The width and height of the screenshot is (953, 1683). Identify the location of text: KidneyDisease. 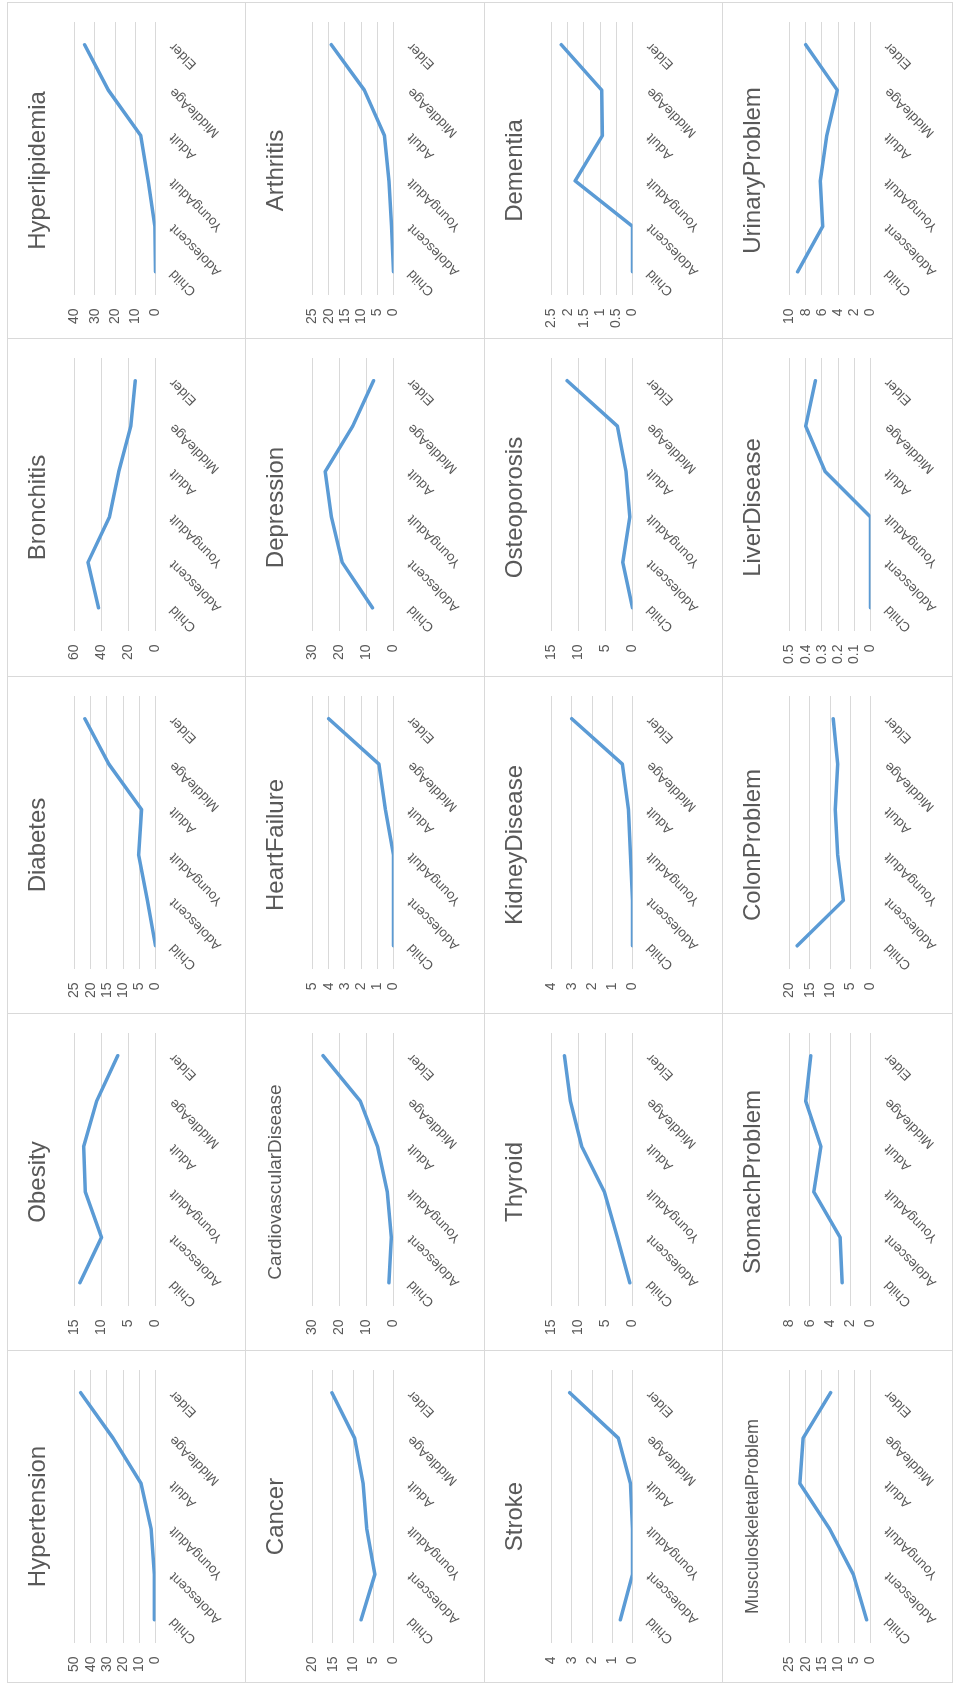
(513, 845).